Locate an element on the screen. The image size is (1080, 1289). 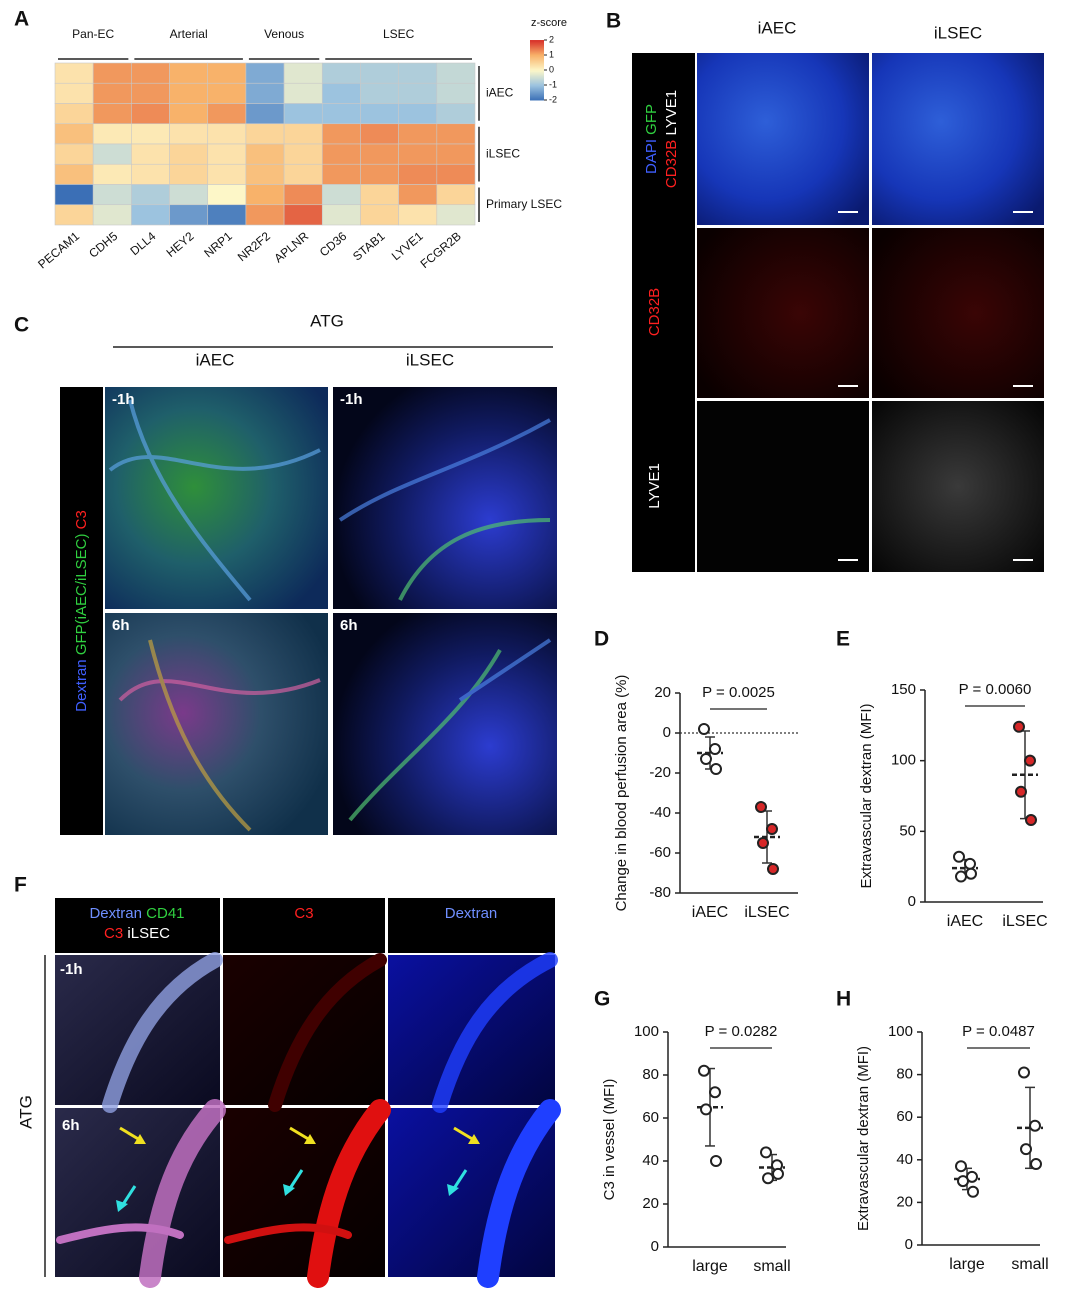
panel-label: H is located at coordinates (843, 999).